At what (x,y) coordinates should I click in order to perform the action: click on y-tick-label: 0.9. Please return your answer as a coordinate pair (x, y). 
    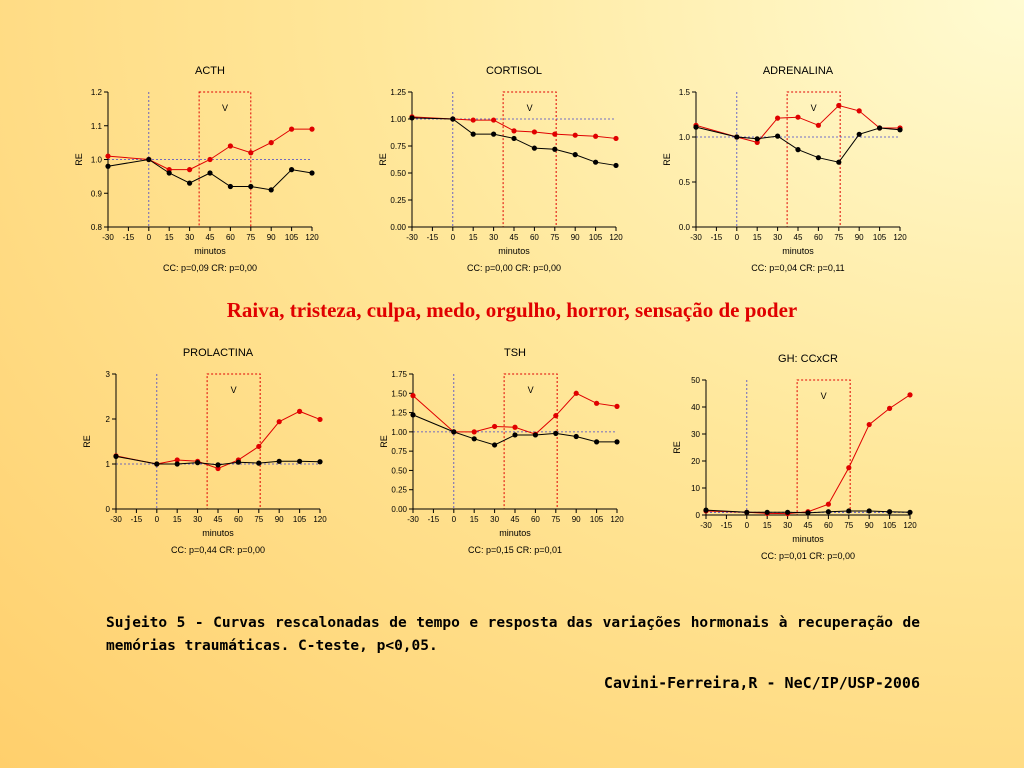
    Looking at the image, I should click on (97, 193).